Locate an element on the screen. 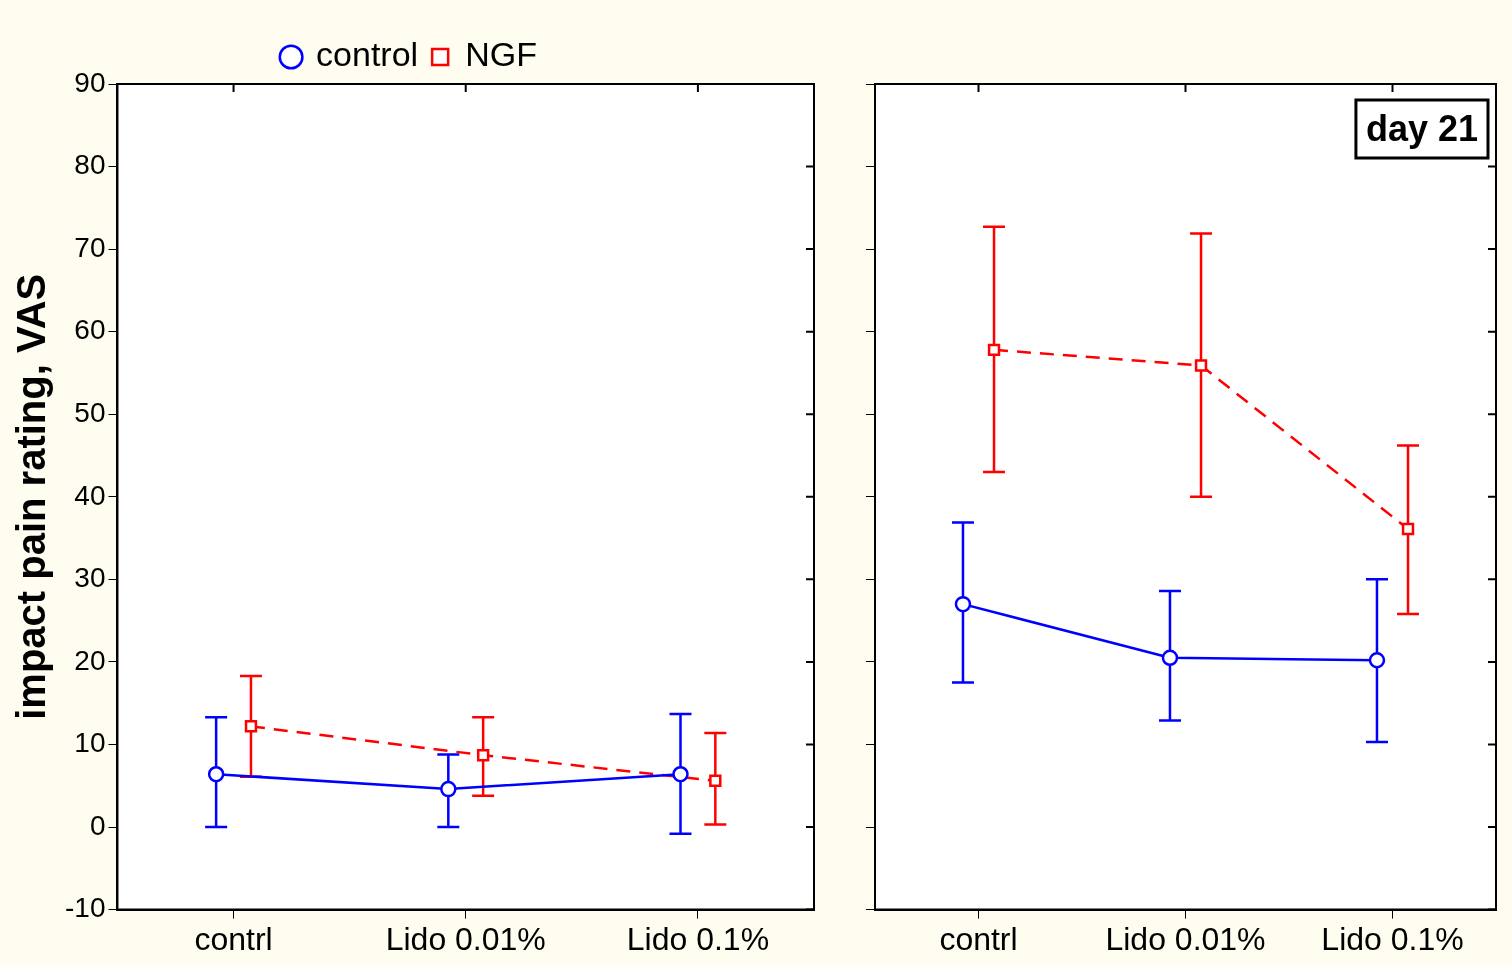 The image size is (1512, 967). y-axis-title: impact pain rating, VAS is located at coordinates (31, 496).